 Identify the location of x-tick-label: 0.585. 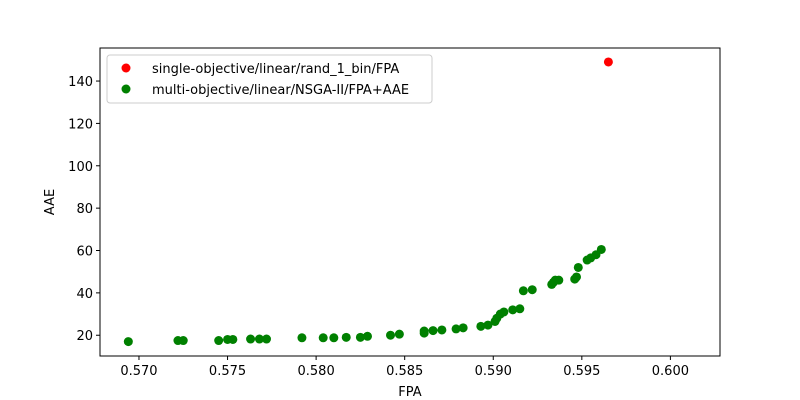
(404, 371).